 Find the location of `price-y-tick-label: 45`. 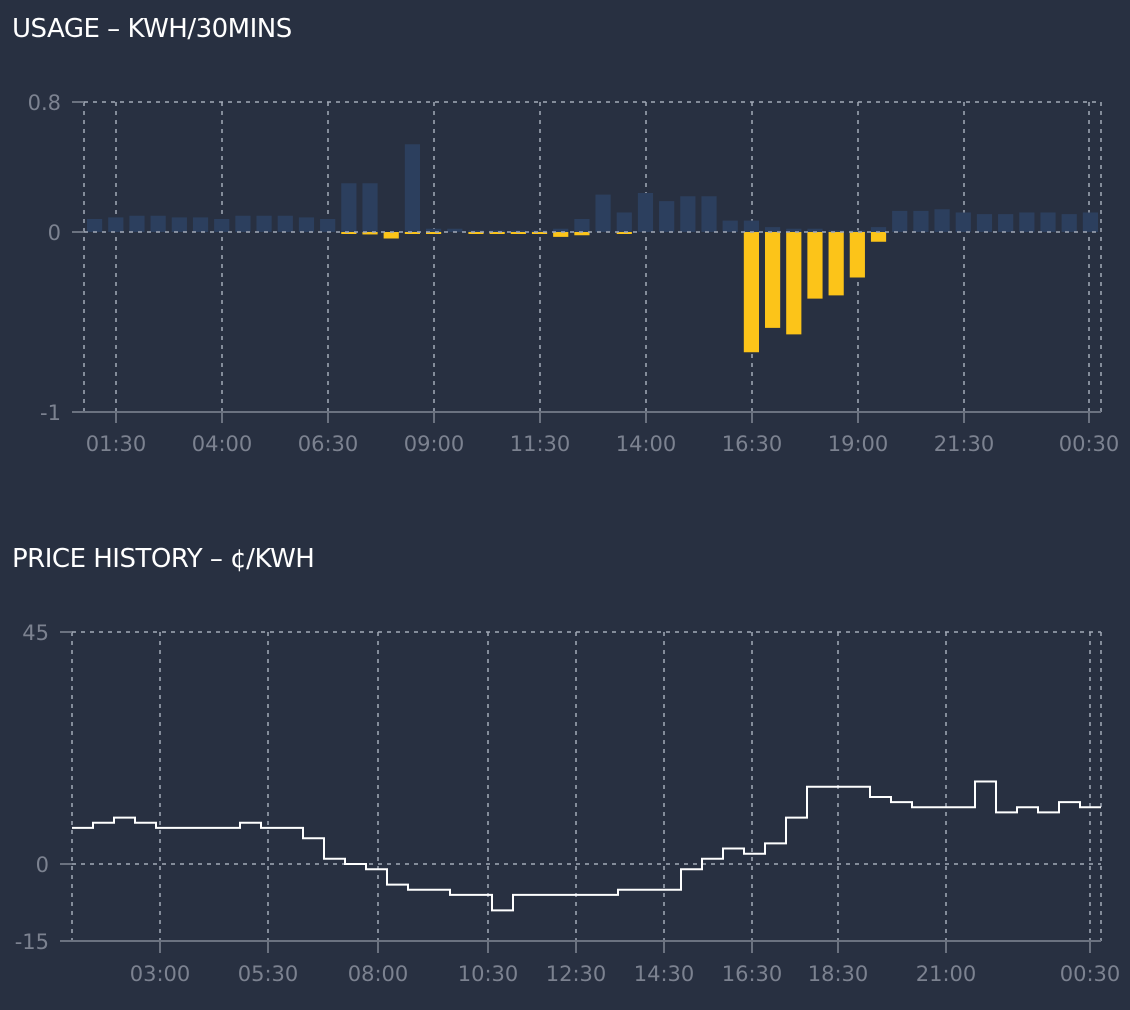

price-y-tick-label: 45 is located at coordinates (35, 633).